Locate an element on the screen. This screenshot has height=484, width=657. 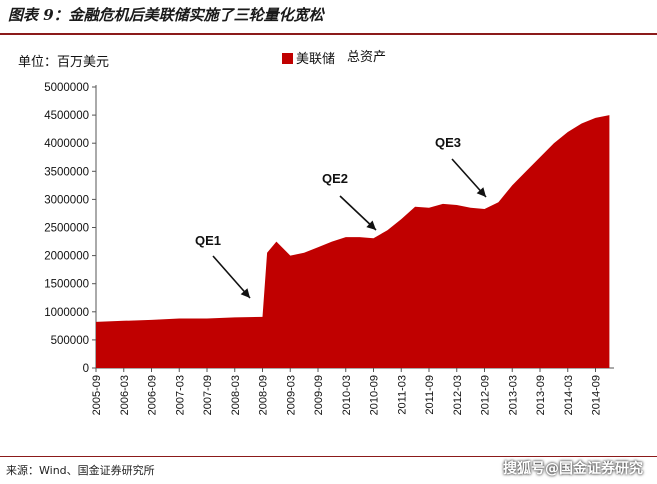
y-tick-label: 4500000 is located at coordinates (66, 116).